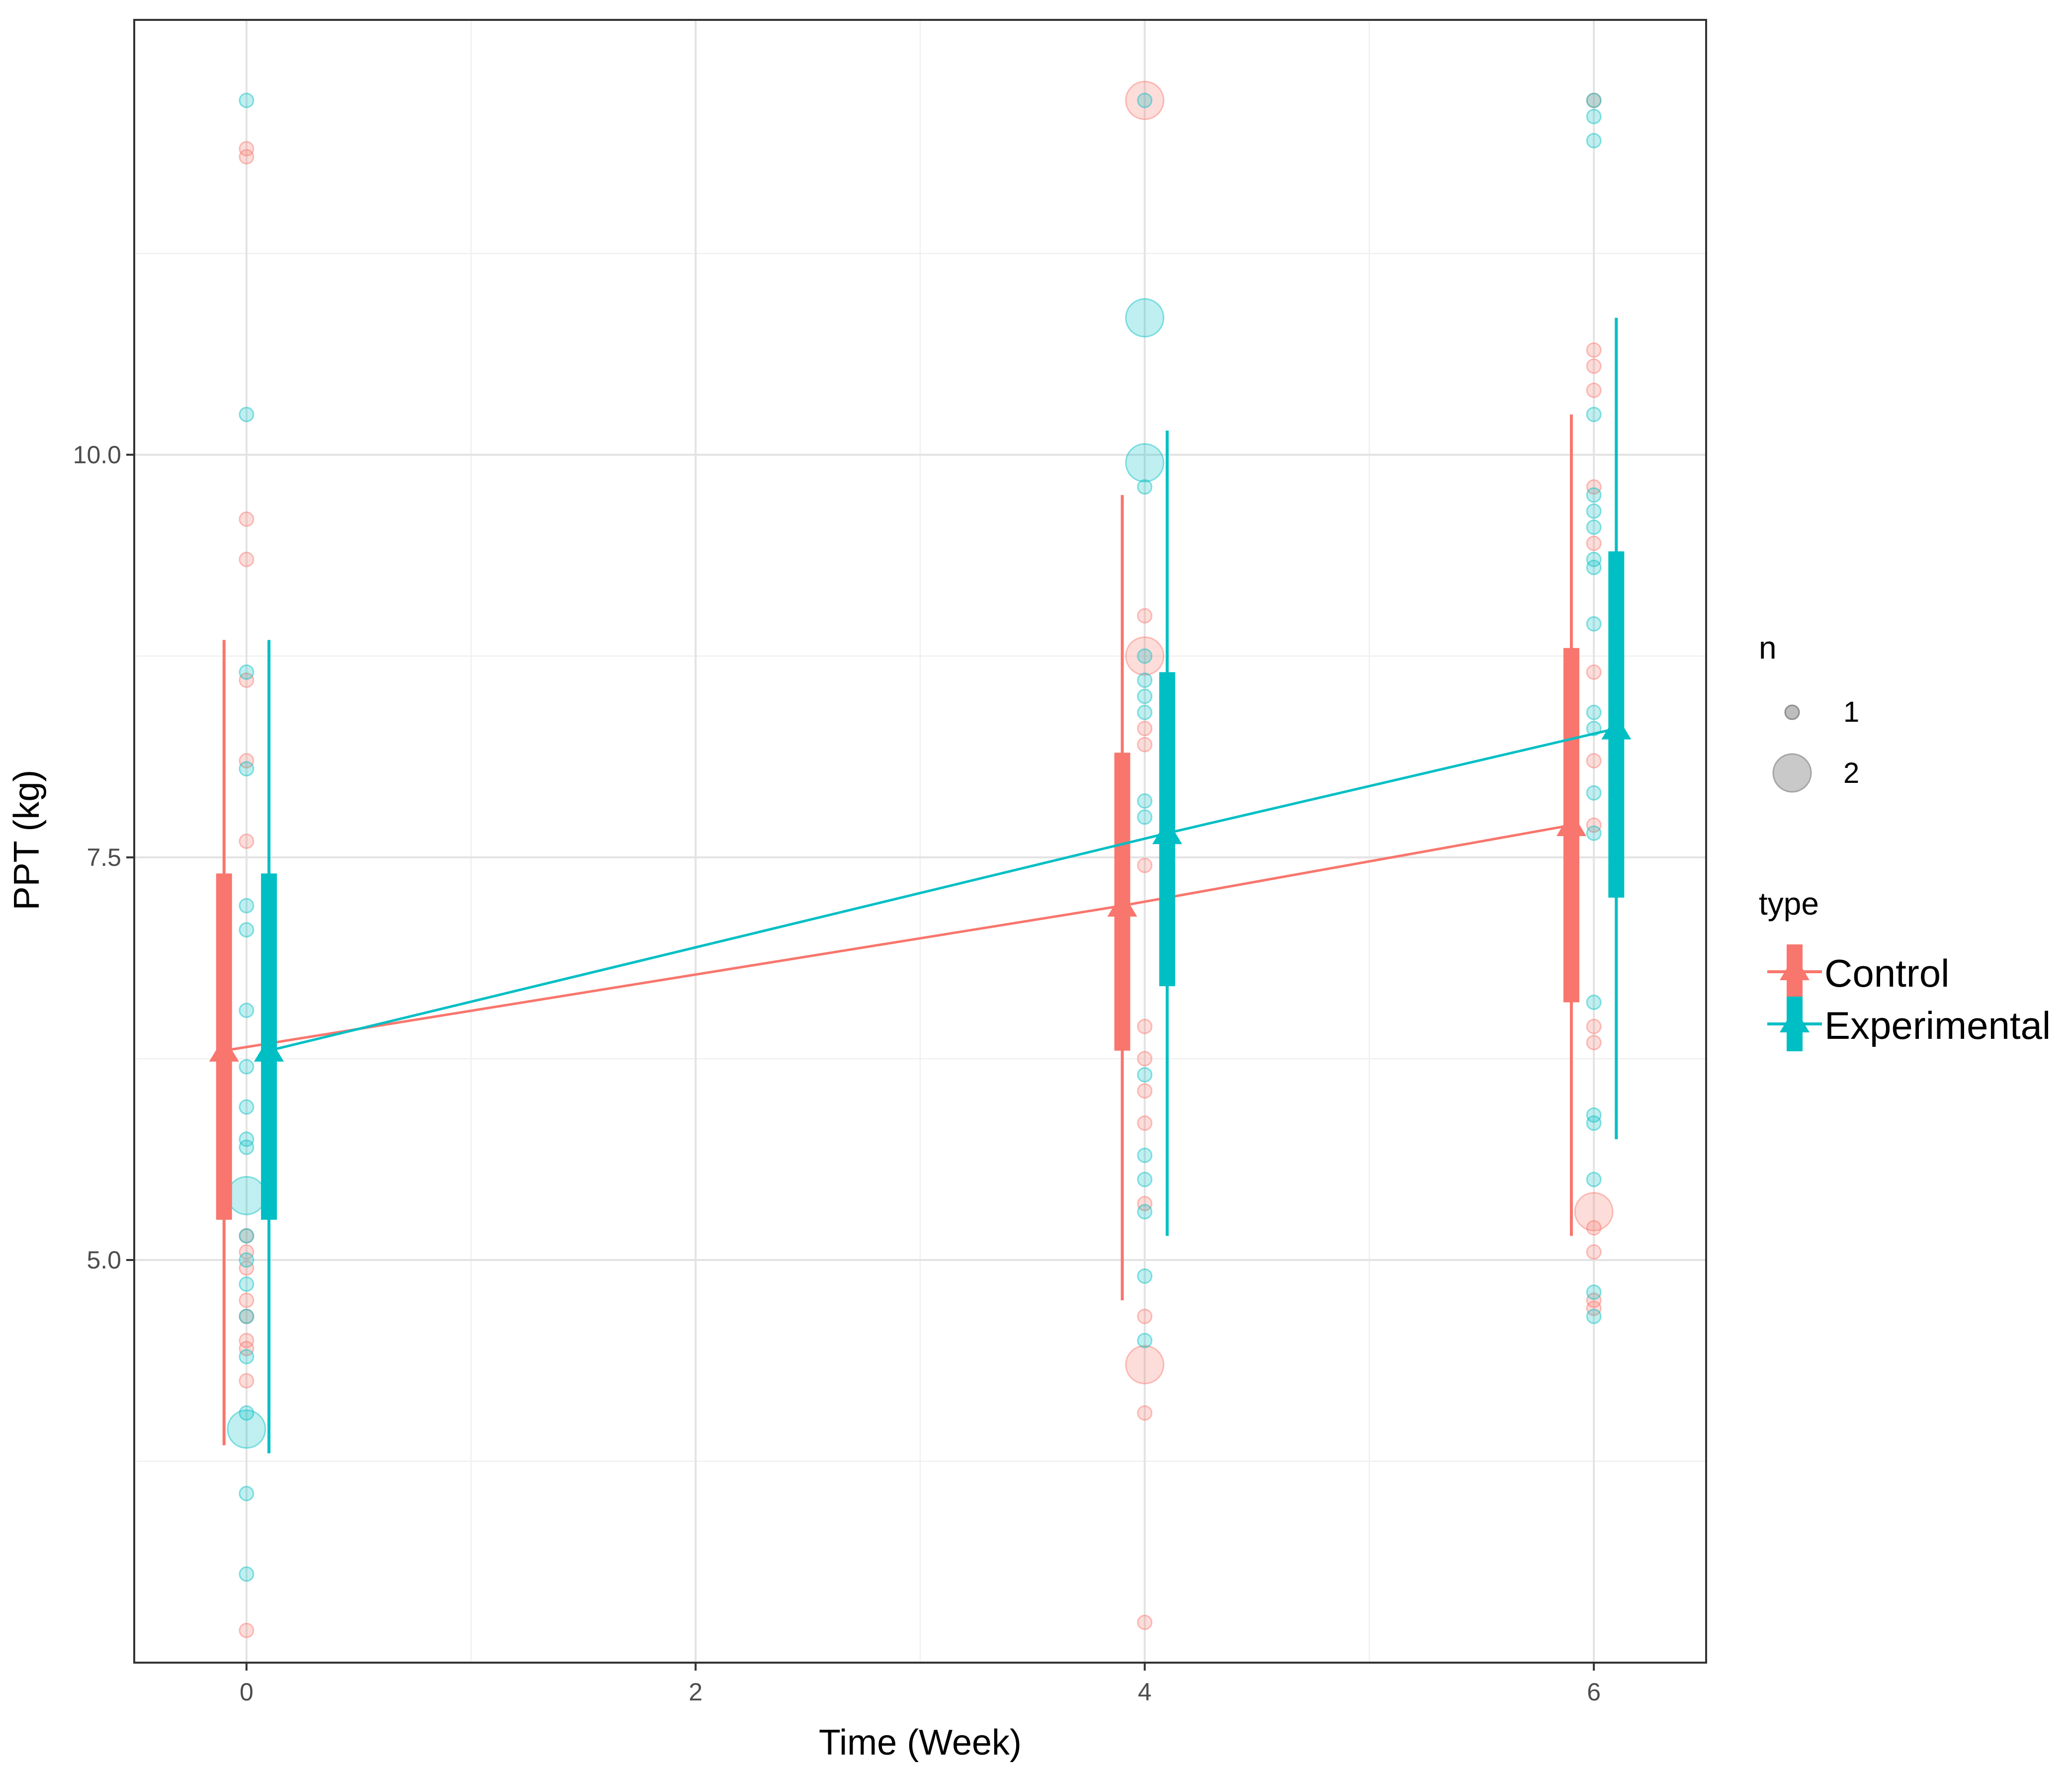  Describe the element at coordinates (1794, 1024) in the screenshot. I see `legend-key-experimental` at that location.